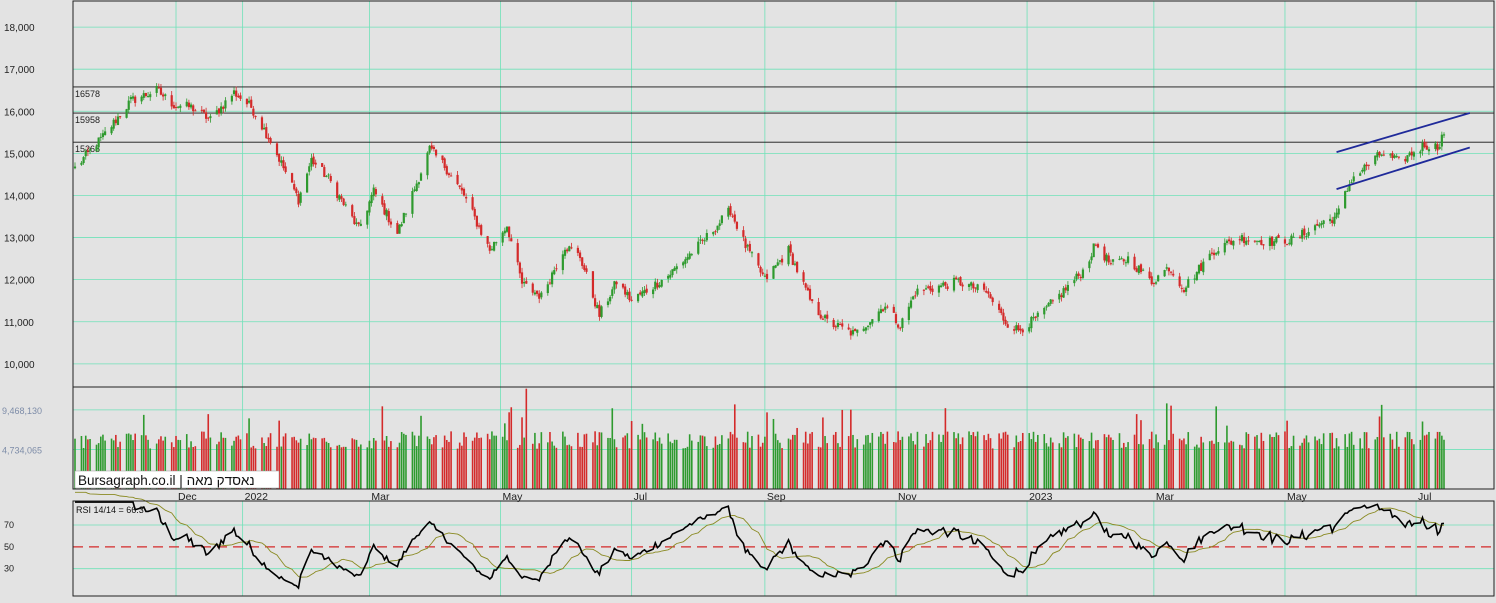  Describe the element at coordinates (19, 239) in the screenshot. I see `price-tick-label: 13,000` at that location.